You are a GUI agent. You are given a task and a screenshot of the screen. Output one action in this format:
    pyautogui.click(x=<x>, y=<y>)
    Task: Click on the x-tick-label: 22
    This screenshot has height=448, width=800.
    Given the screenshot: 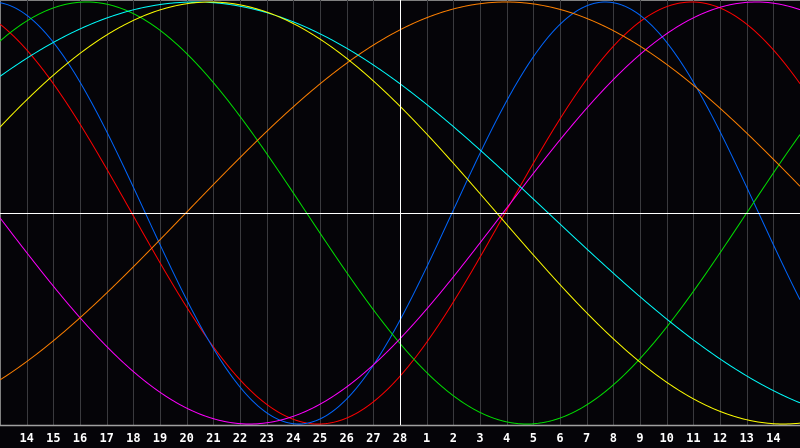 What is the action you would take?
    pyautogui.click(x=240, y=438)
    